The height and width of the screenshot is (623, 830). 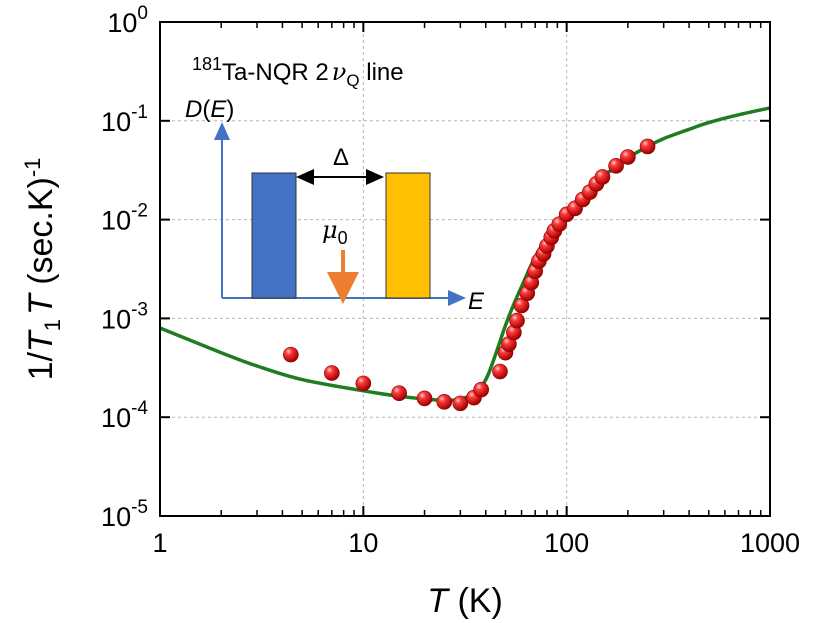 I want to click on x-tick-label: 100, so click(x=566, y=543).